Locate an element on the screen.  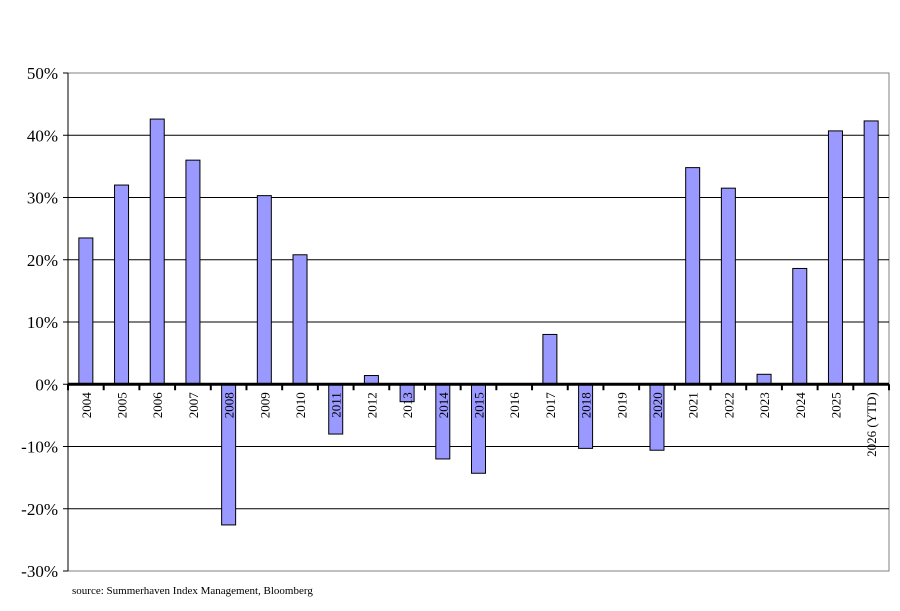
y-tick-labels: 50% 40% 30% 20% 10% 0% -10% -20% -30% is located at coordinates (39, 322).